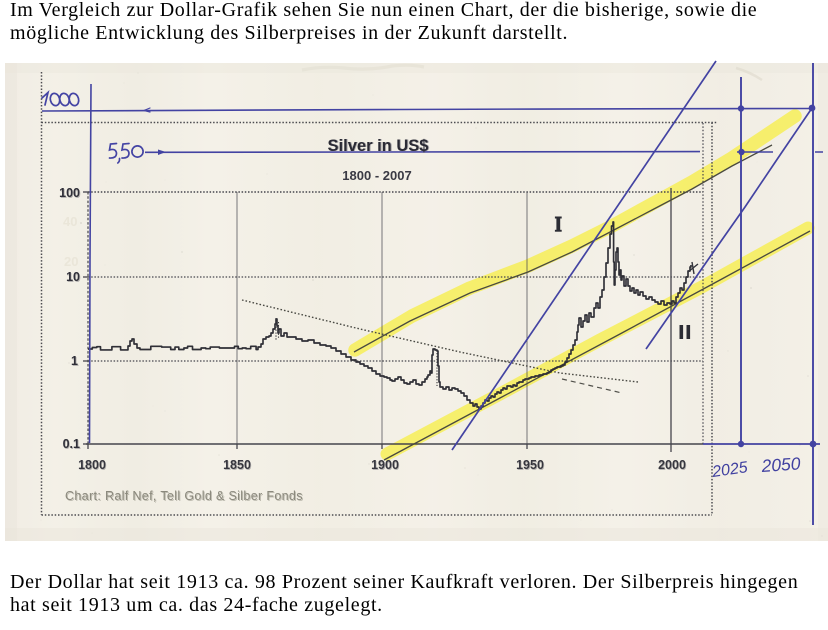 The height and width of the screenshot is (630, 828). What do you see at coordinates (530, 465) in the screenshot?
I see `svg-text: 1950` at bounding box center [530, 465].